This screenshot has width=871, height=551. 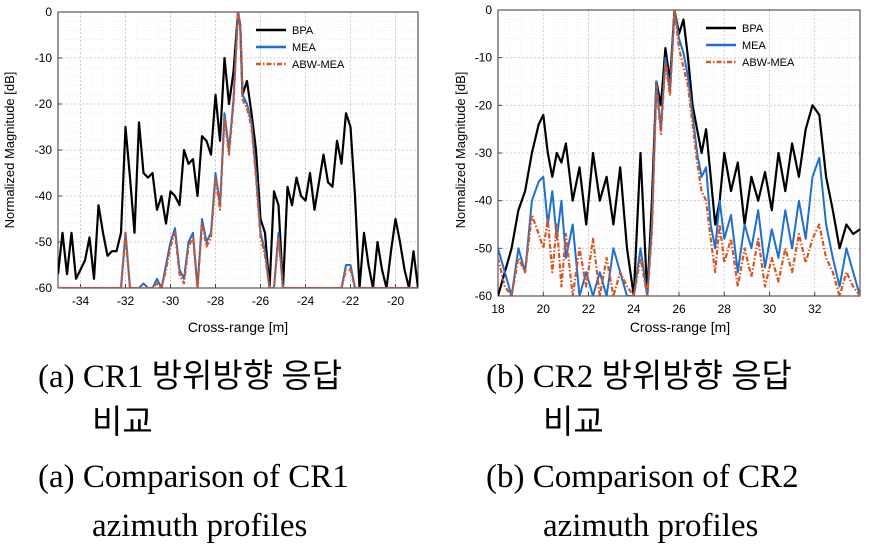 What do you see at coordinates (318, 65) in the screenshot?
I see `chart-a-legend-label: ABW-MEA` at bounding box center [318, 65].